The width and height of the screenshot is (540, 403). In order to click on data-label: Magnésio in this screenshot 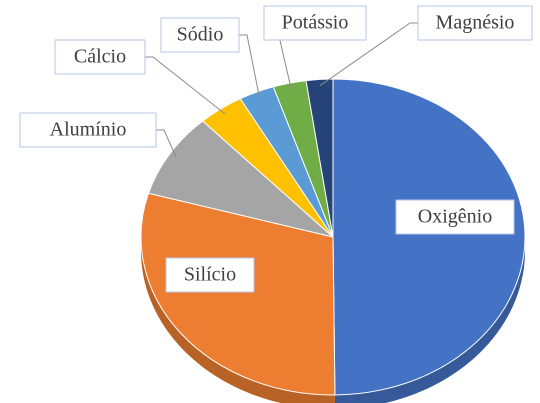, I will do `click(475, 23)`.